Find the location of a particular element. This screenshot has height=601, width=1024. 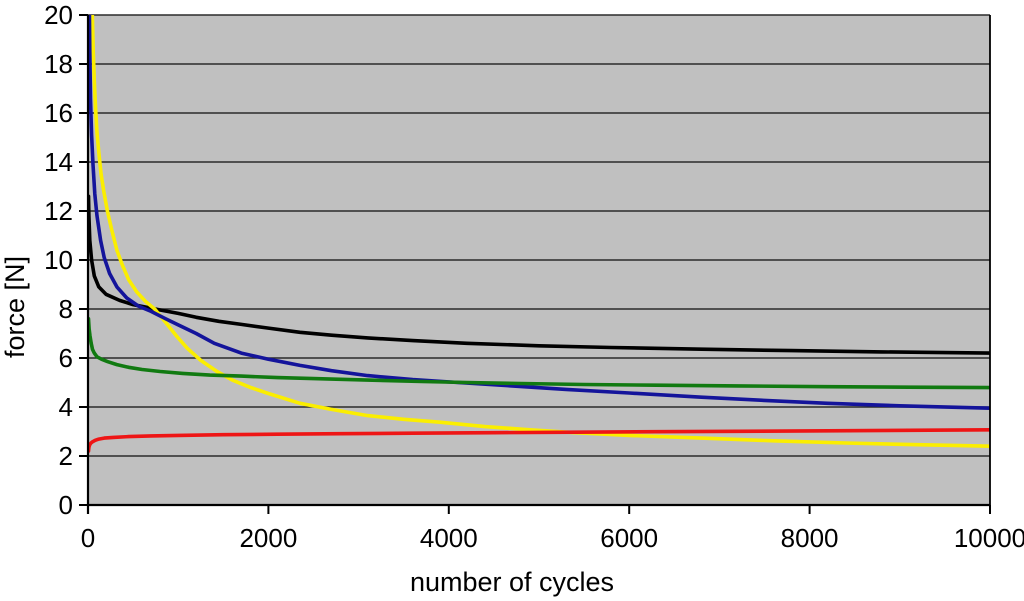

y-tick-label-12: 12 is located at coordinates (58, 211).